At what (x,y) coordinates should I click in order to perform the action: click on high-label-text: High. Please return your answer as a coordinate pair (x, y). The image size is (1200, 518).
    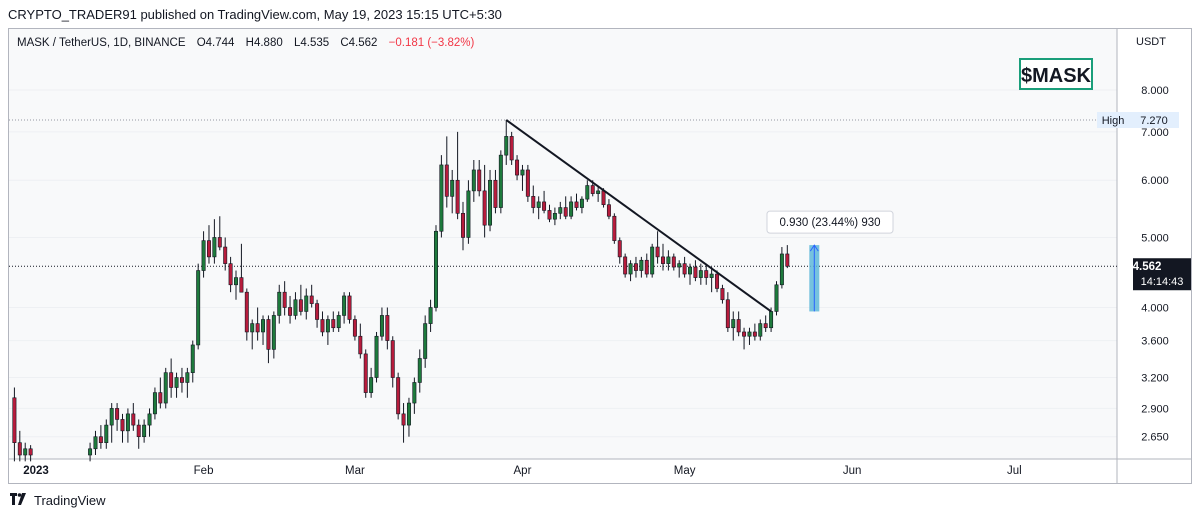
    Looking at the image, I should click on (1113, 121).